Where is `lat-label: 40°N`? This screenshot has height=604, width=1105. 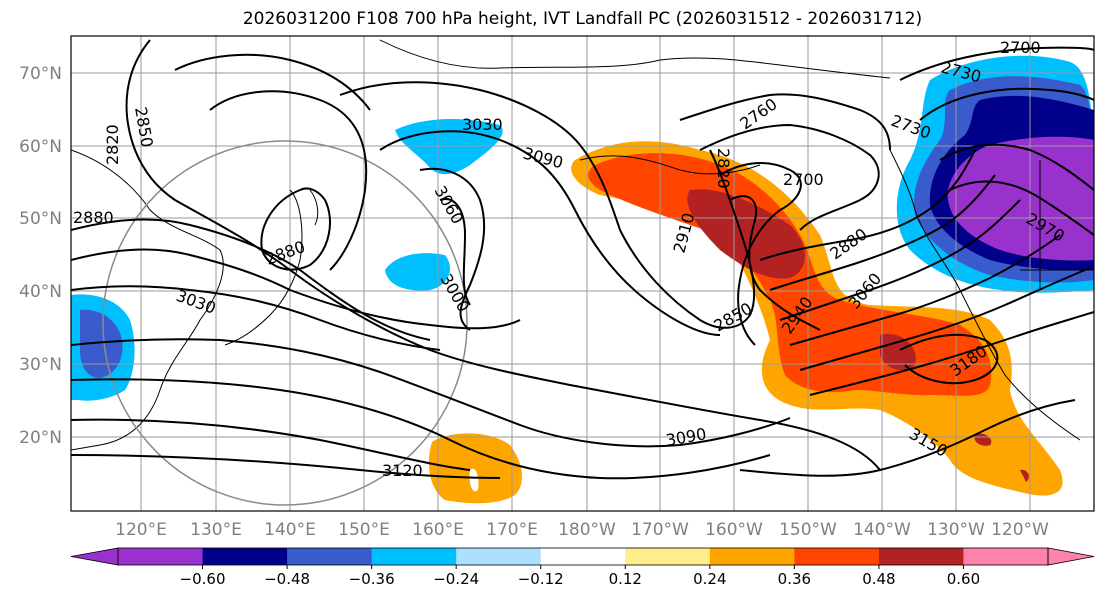
lat-label: 40°N is located at coordinates (40, 292).